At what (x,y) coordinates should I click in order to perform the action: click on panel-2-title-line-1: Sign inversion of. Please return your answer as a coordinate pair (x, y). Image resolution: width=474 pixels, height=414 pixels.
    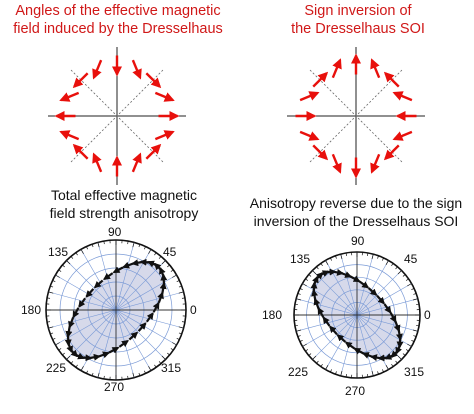
    Looking at the image, I should click on (358, 11).